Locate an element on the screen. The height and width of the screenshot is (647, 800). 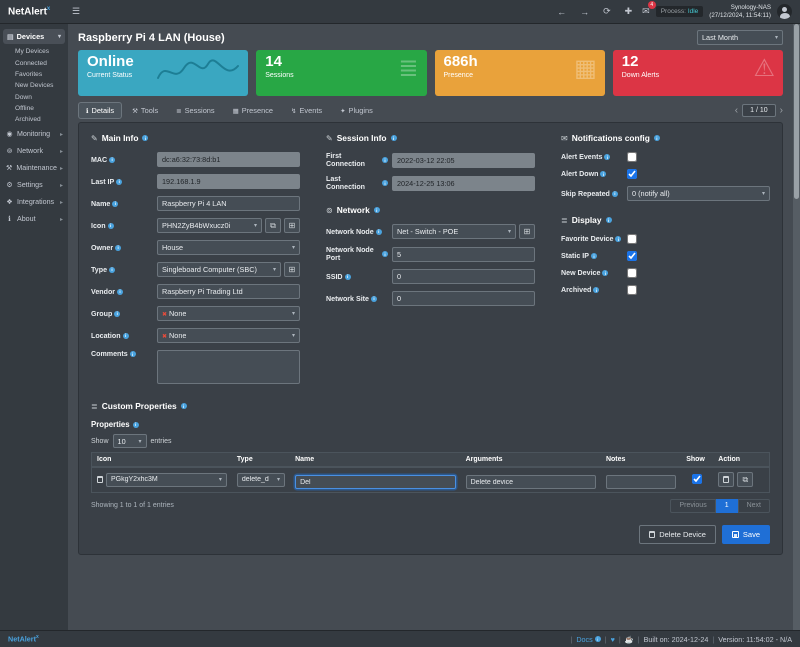
sidebar-item-connected: Connected is located at coordinates (31, 63).